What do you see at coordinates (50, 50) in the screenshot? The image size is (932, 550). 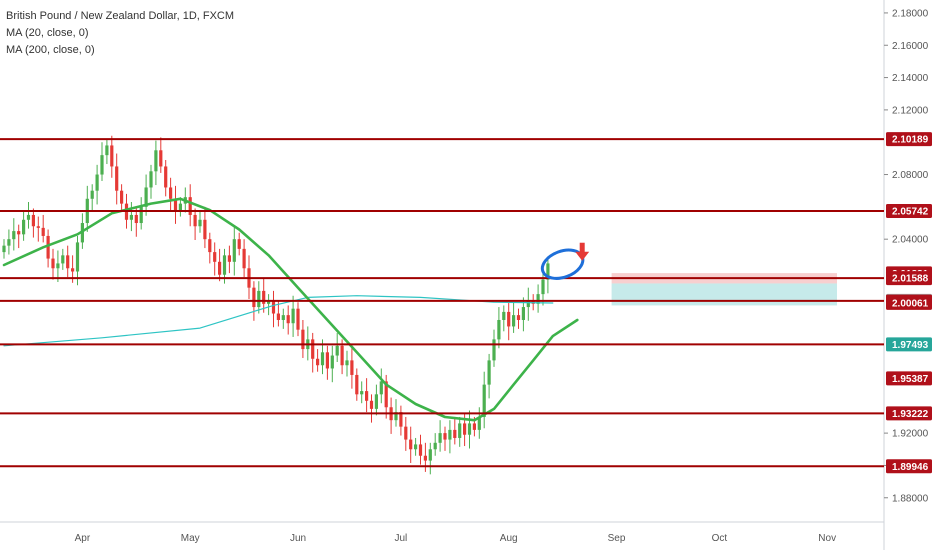 I see `ma200-legend: MA (200, close, 0)` at bounding box center [50, 50].